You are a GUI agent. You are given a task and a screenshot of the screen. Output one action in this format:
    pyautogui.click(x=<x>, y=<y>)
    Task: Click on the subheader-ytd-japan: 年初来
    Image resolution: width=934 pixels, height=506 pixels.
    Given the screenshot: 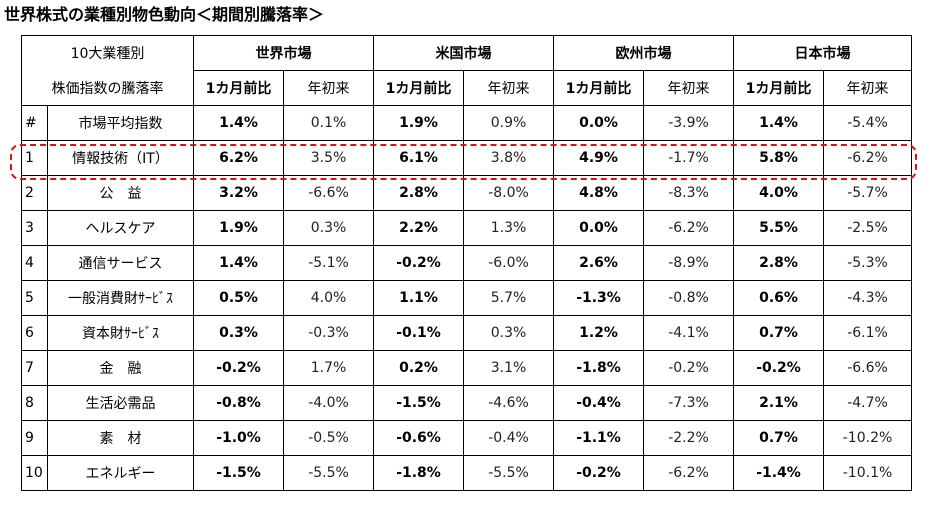 What is the action you would take?
    pyautogui.click(x=868, y=88)
    